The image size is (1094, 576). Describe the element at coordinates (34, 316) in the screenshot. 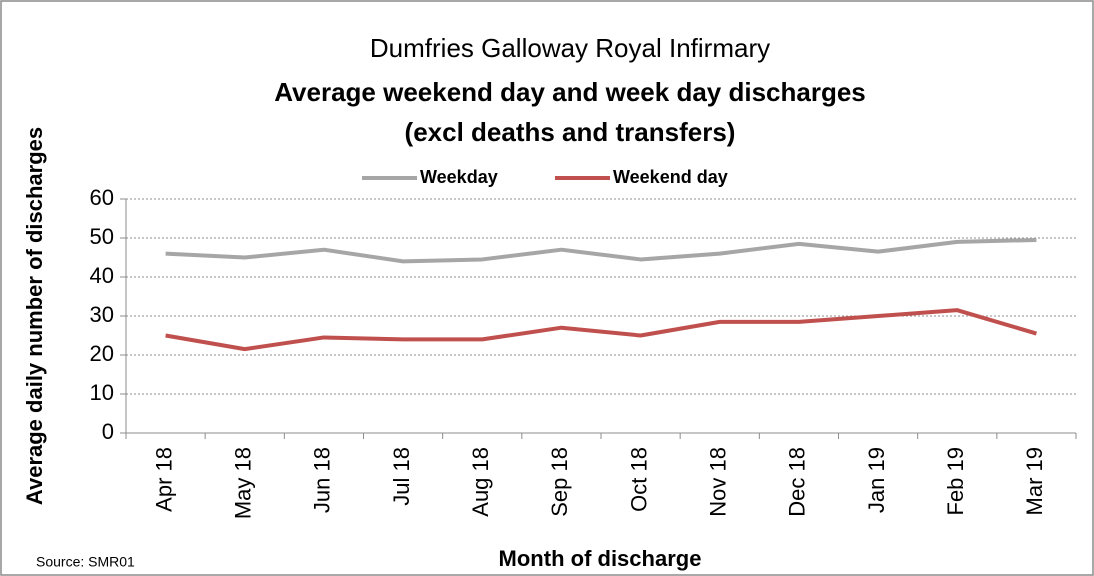

I see `y-axis-label: Average daily number of discharges` at that location.